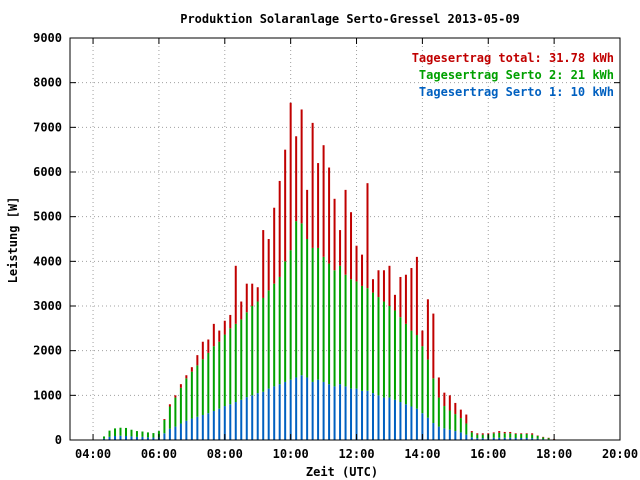  Describe the element at coordinates (513, 58) in the screenshot. I see `legend-entry-0: Tagesertrag total: 31.78 kWh` at that location.